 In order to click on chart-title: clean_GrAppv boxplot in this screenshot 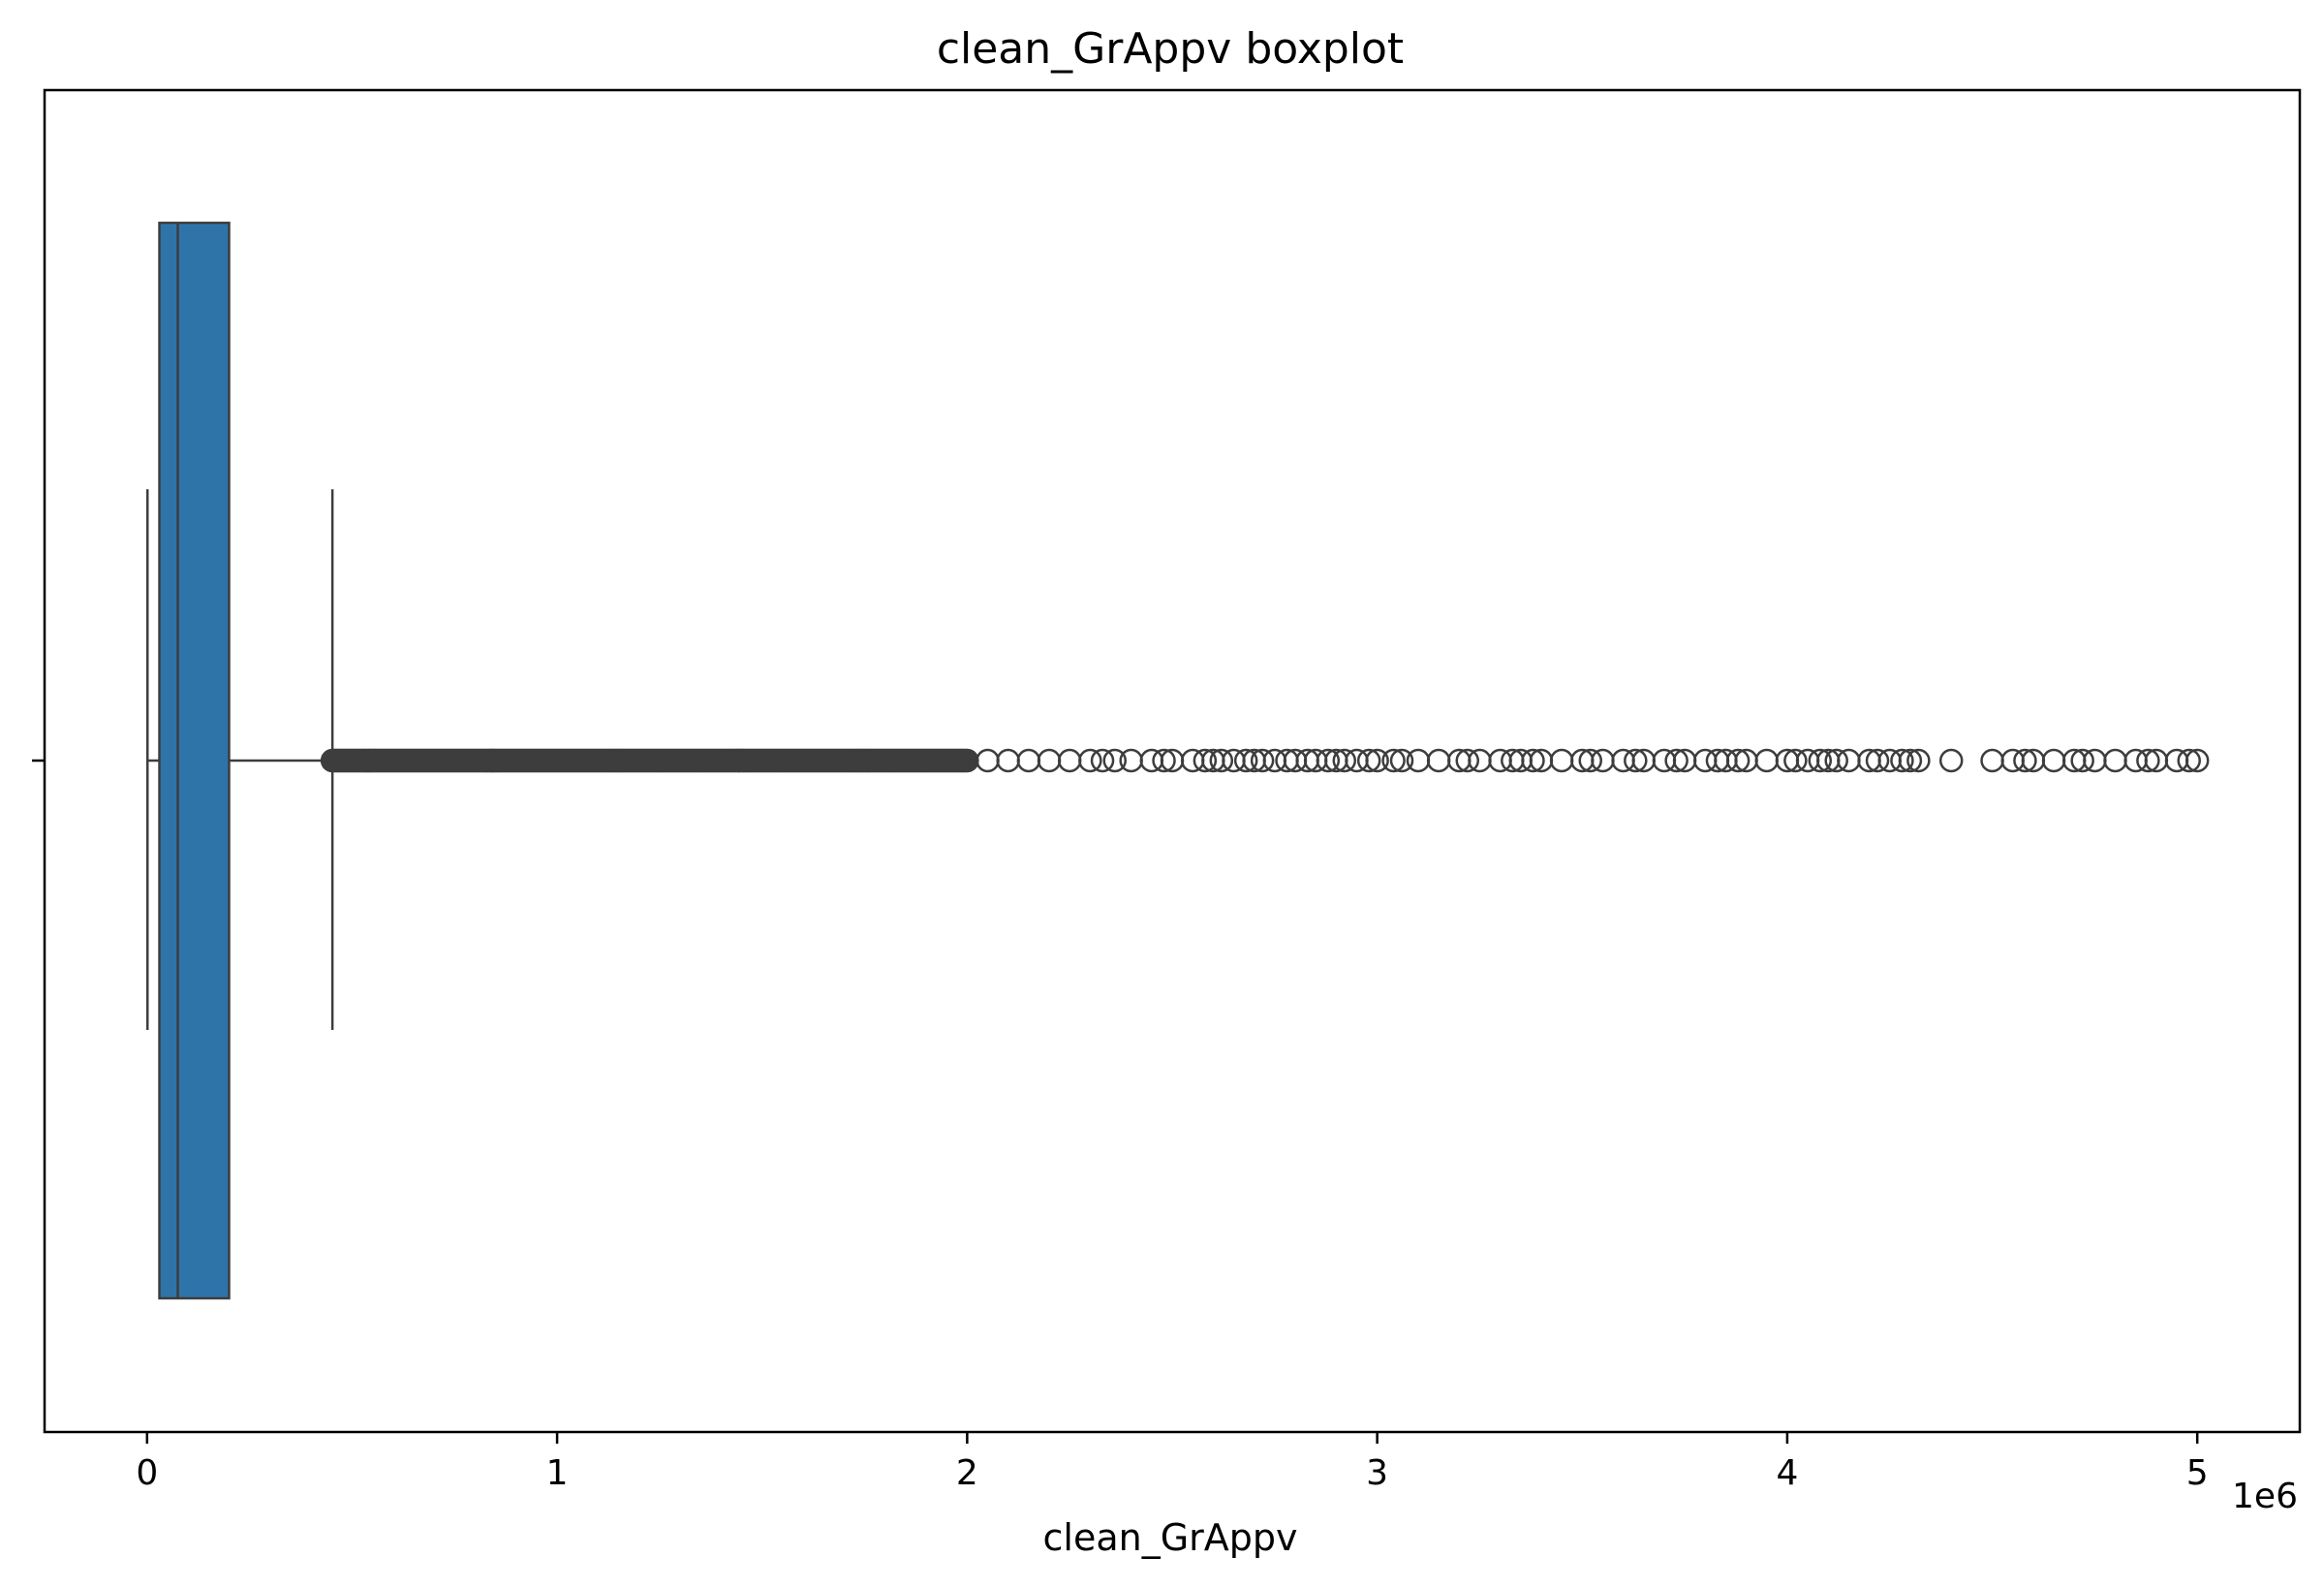, I will do `click(1170, 49)`.